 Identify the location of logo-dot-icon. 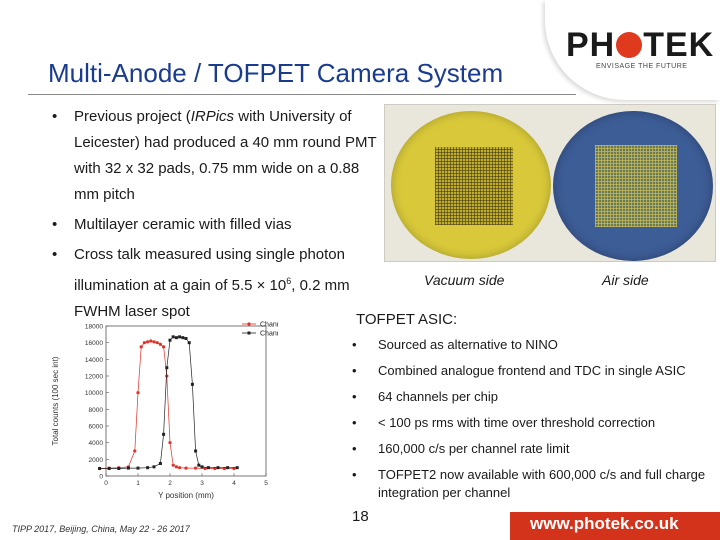
(629, 45).